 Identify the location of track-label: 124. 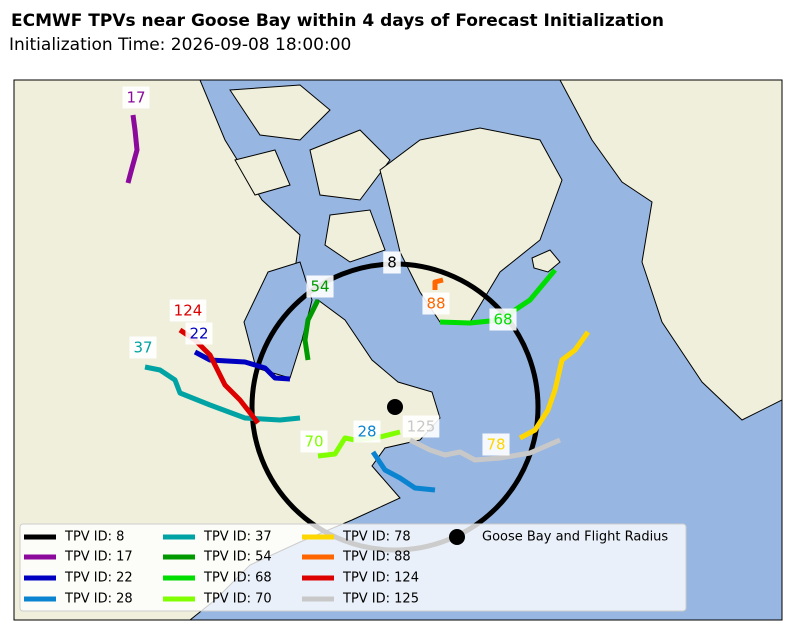
(188, 311).